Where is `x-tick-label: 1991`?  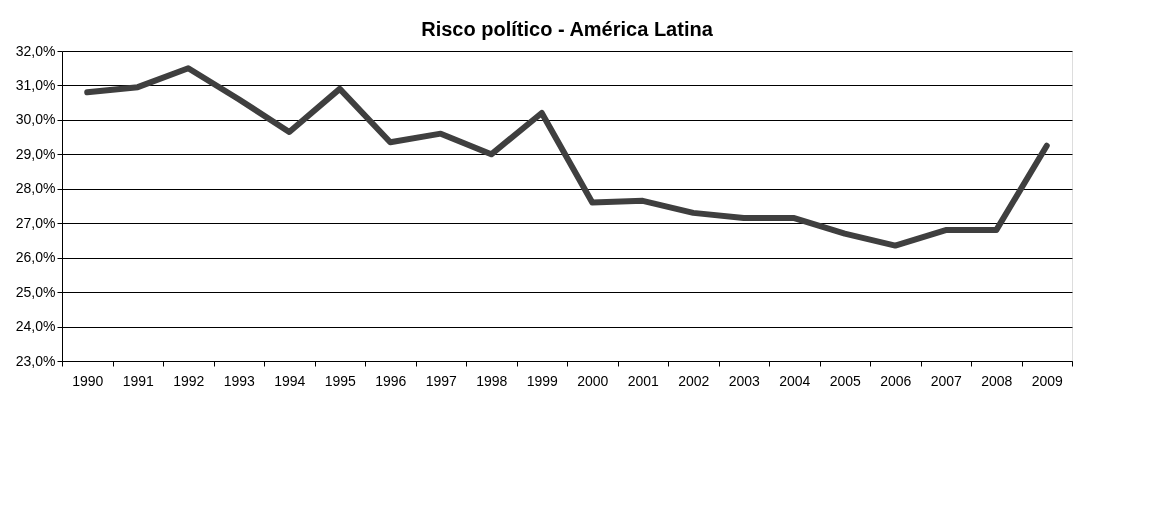
x-tick-label: 1991 is located at coordinates (138, 380).